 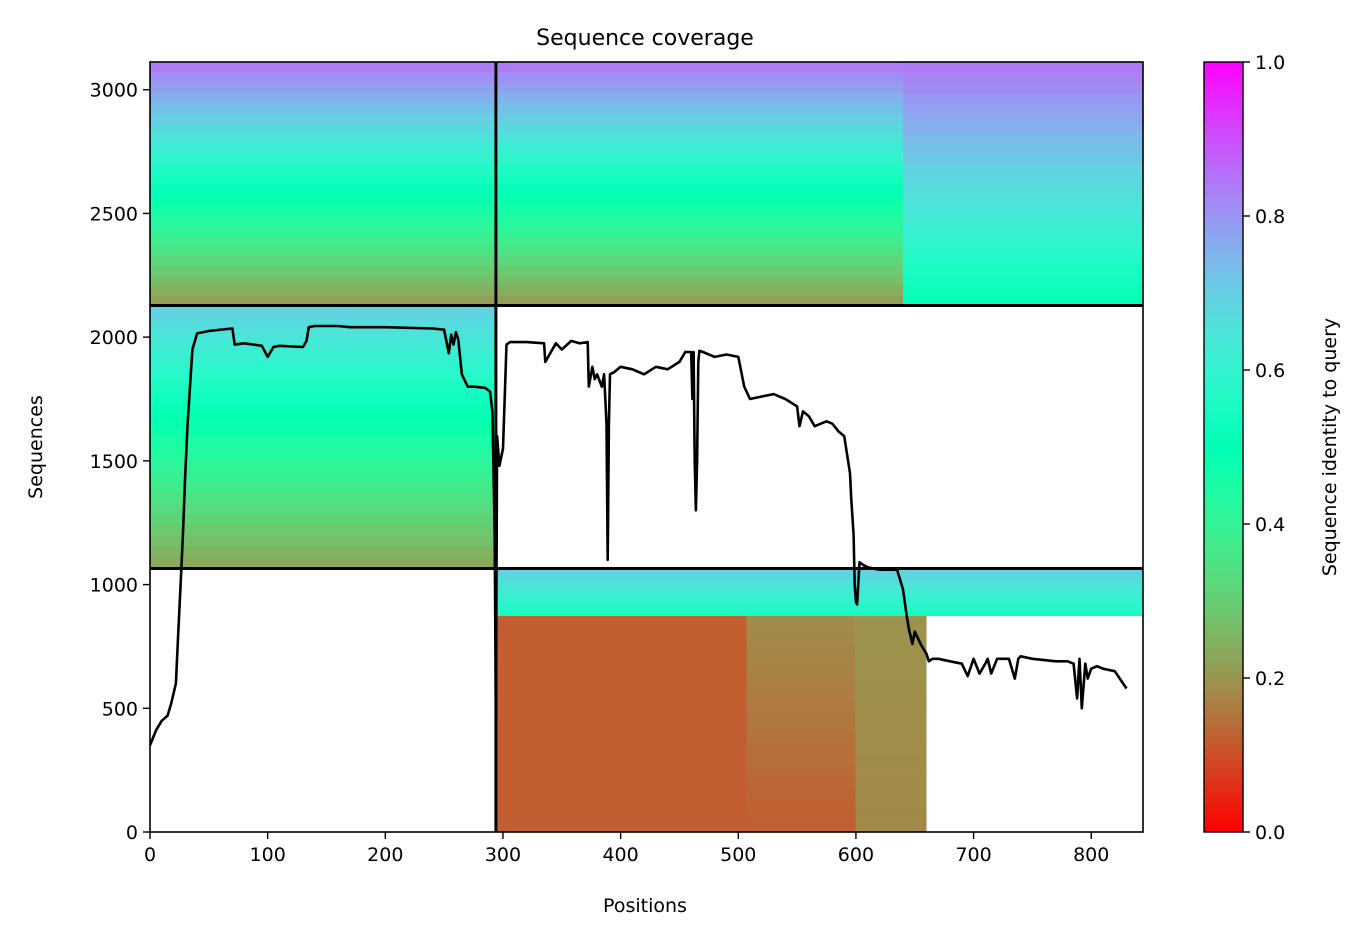 What do you see at coordinates (1270, 371) in the screenshot?
I see `colorbar-tick-label: 0.6` at bounding box center [1270, 371].